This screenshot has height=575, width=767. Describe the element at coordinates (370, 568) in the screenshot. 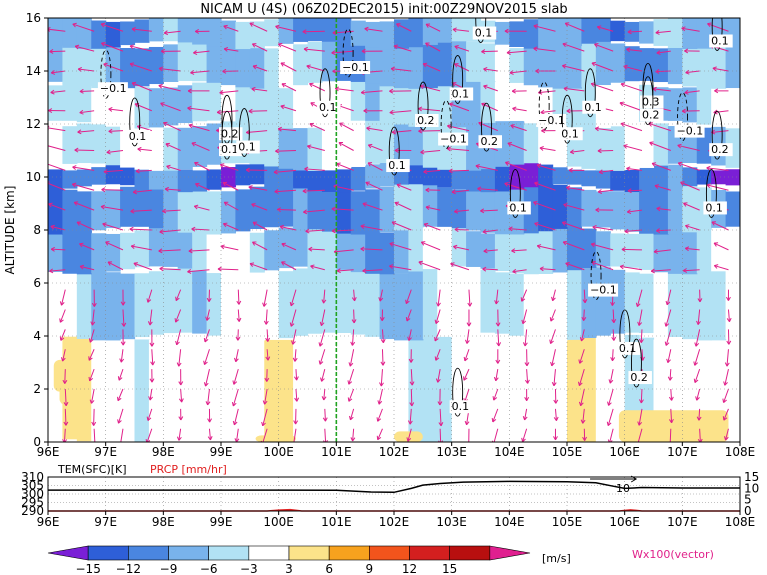

I see `colorbar-tick-label: 9` at that location.